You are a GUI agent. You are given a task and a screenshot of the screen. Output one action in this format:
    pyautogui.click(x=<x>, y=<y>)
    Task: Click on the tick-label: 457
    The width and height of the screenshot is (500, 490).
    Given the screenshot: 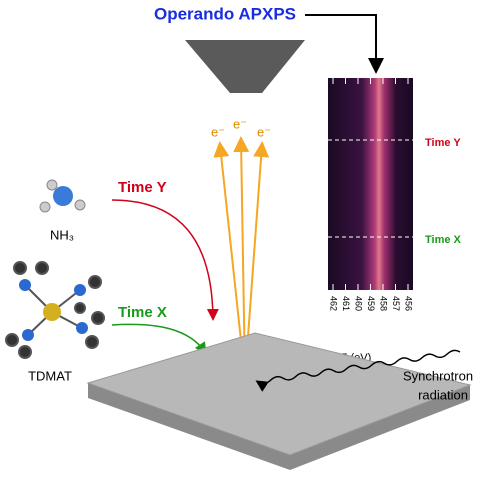 What is the action you would take?
    pyautogui.click(x=396, y=303)
    